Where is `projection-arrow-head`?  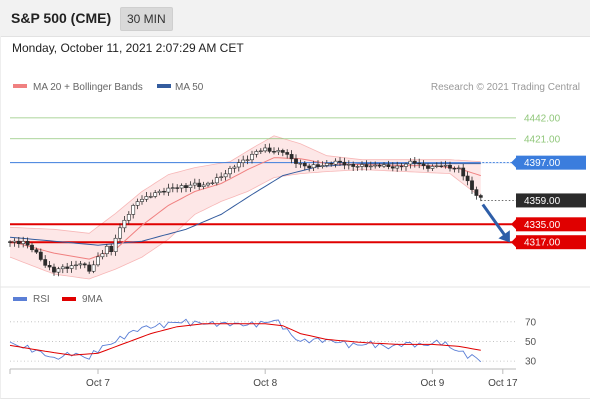 projection-arrow-head is located at coordinates (504, 236).